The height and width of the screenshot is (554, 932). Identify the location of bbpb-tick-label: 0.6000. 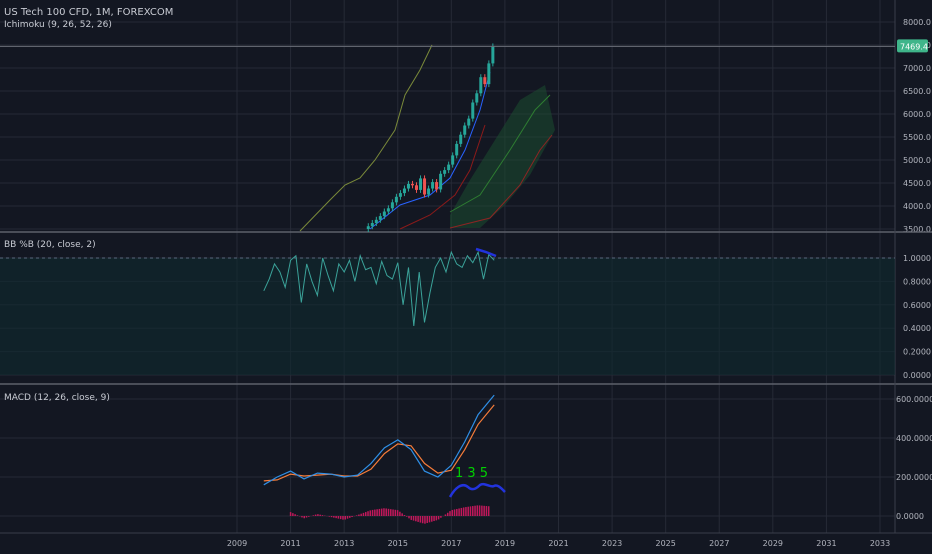
(917, 305).